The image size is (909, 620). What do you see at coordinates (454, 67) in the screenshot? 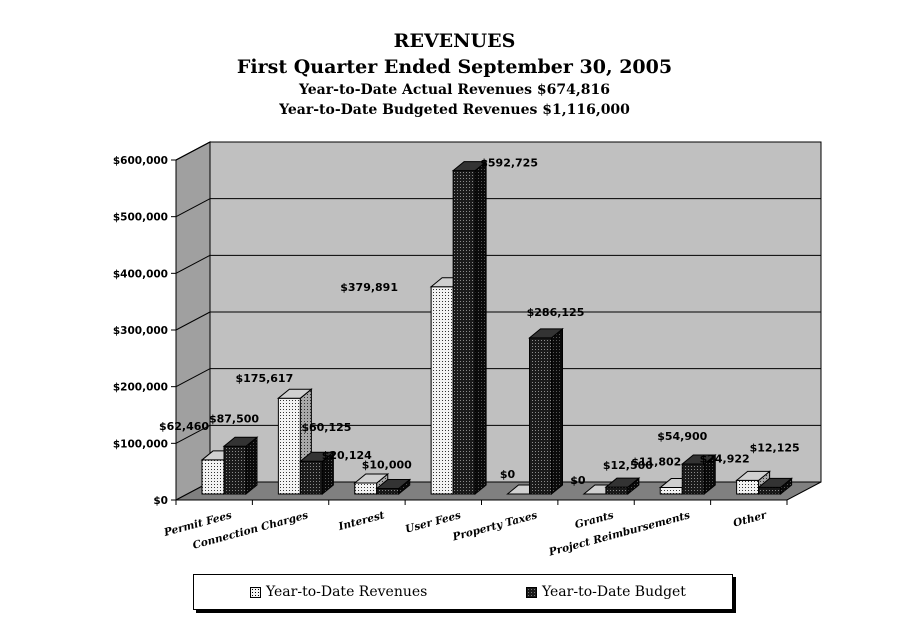
I see `chart-subtitle: First Quarter Ended September 30, 2005` at bounding box center [454, 67].